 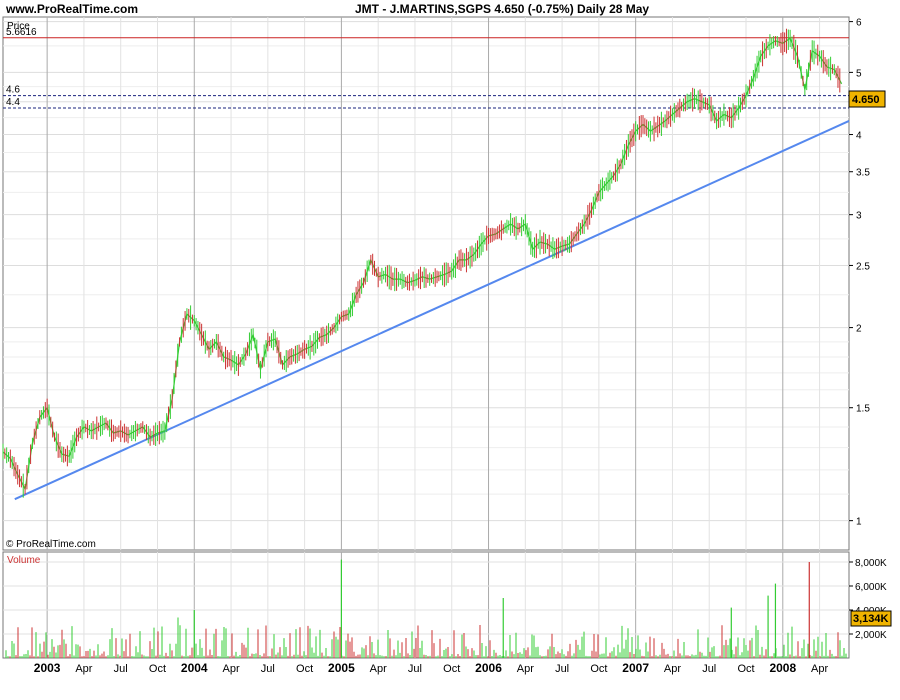 What do you see at coordinates (859, 216) in the screenshot?
I see `price-tick-label: 3` at bounding box center [859, 216].